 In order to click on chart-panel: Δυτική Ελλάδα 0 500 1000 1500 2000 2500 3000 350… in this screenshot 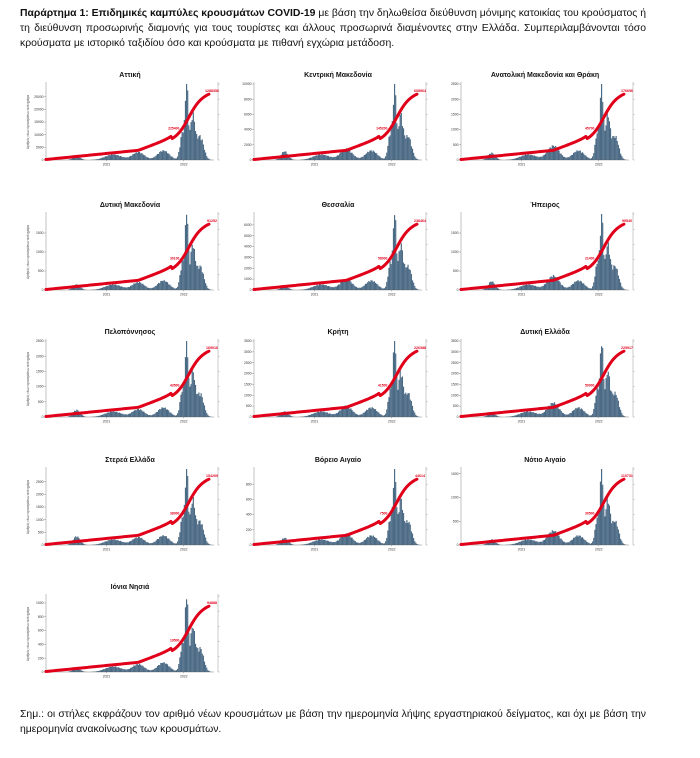, I will do `click(539, 377)`.